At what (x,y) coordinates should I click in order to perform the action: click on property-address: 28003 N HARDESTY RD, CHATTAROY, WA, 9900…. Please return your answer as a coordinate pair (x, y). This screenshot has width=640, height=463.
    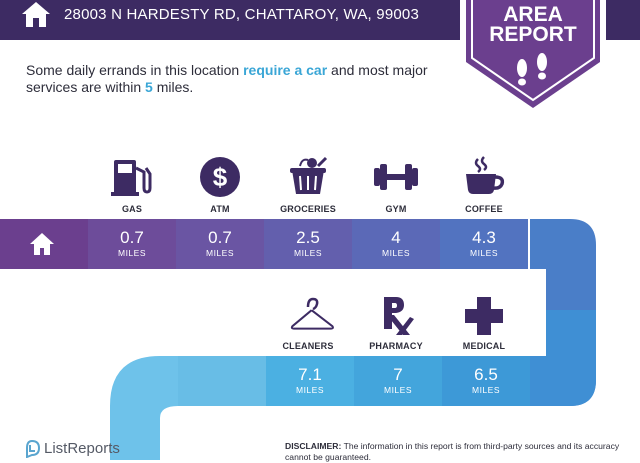
    Looking at the image, I should click on (241, 14).